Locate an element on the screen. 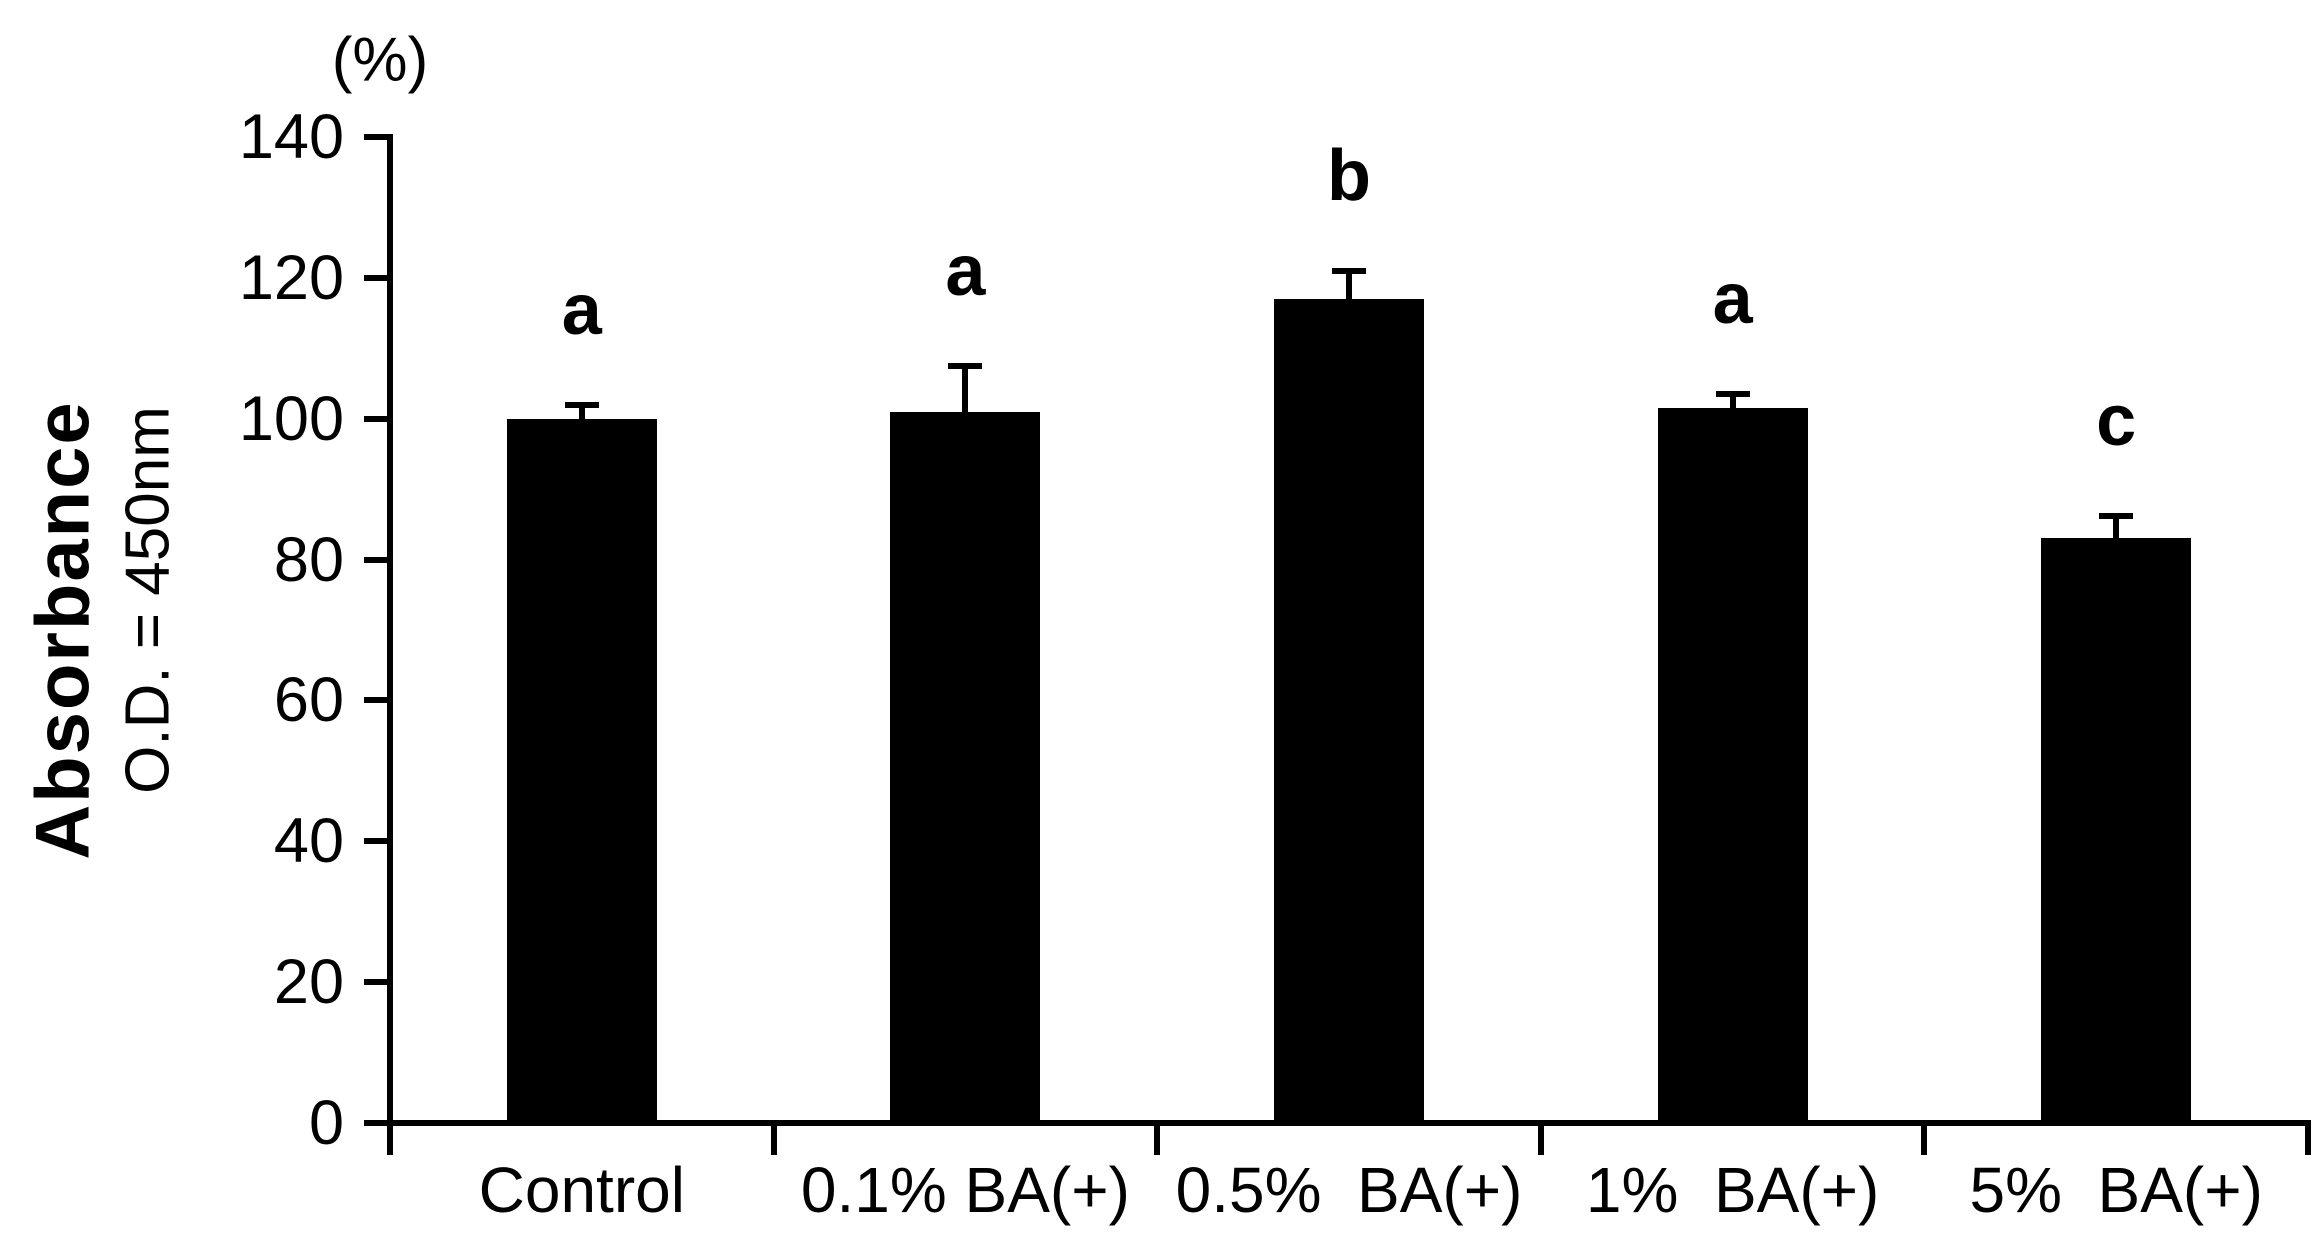 Image resolution: width=2319 pixels, height=1253 pixels. x-category-label: Control is located at coordinates (581, 1190).